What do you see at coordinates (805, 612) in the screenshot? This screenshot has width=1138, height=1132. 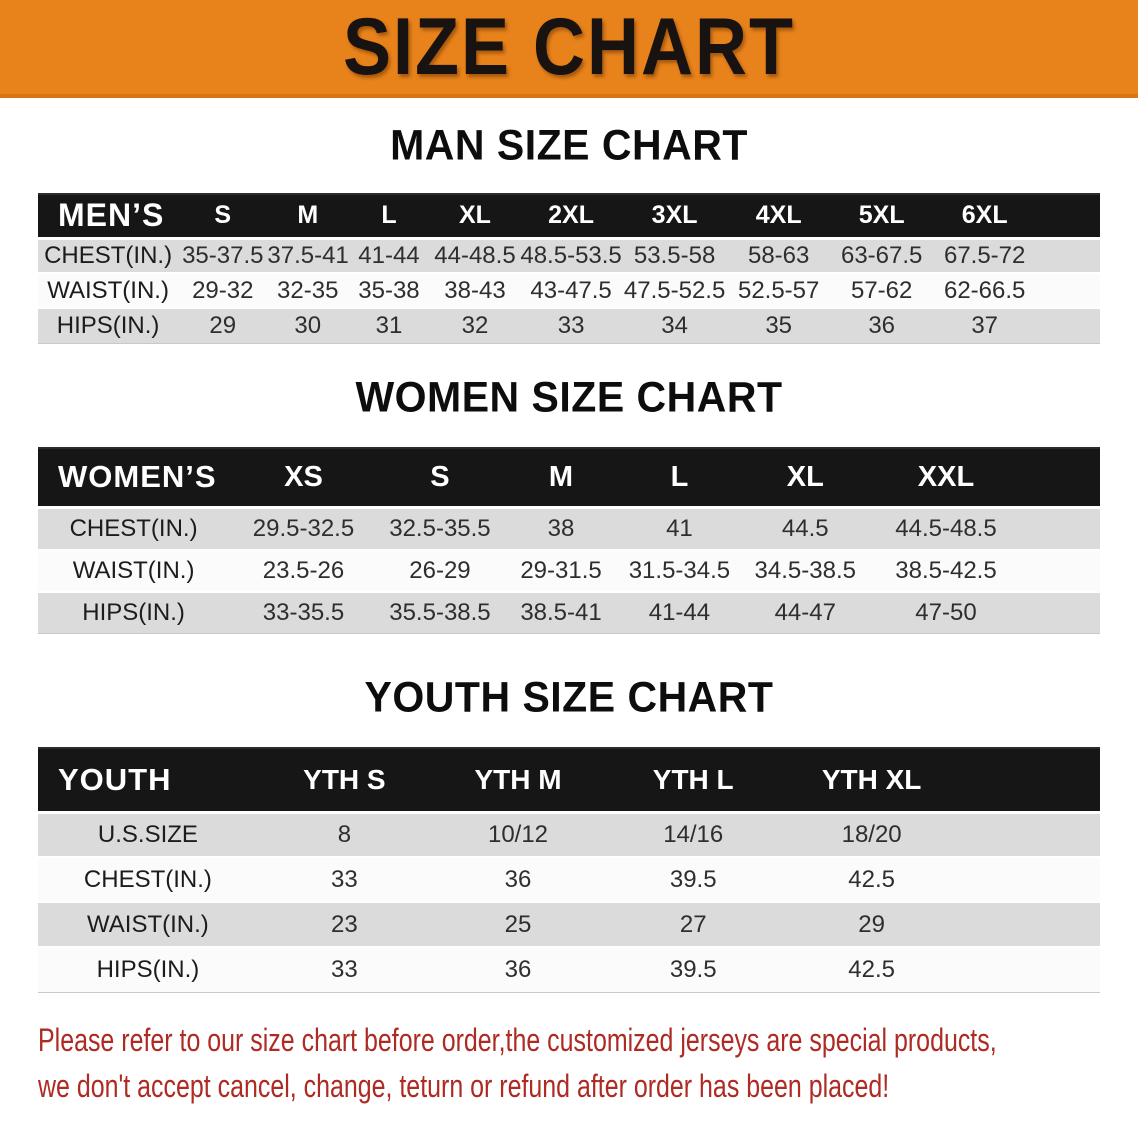 I see `size-value: 44-47` at bounding box center [805, 612].